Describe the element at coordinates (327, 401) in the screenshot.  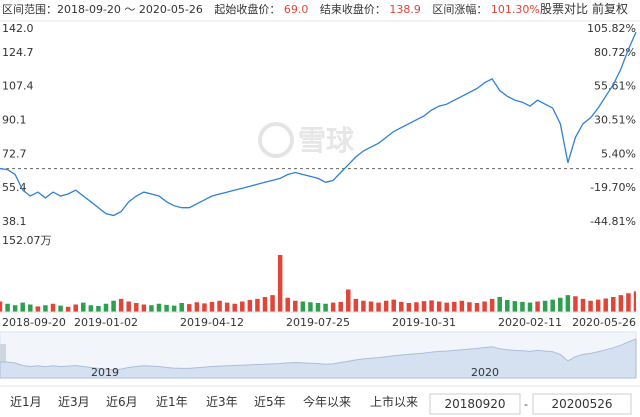
I see `range-button: 今年以来` at that location.